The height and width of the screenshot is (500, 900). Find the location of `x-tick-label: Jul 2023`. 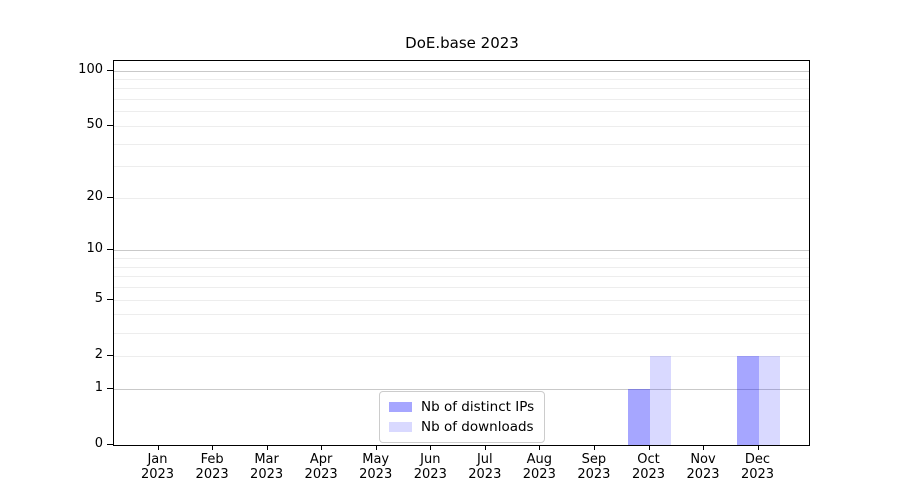

x-tick-label: Jul 2023 is located at coordinates (485, 467).